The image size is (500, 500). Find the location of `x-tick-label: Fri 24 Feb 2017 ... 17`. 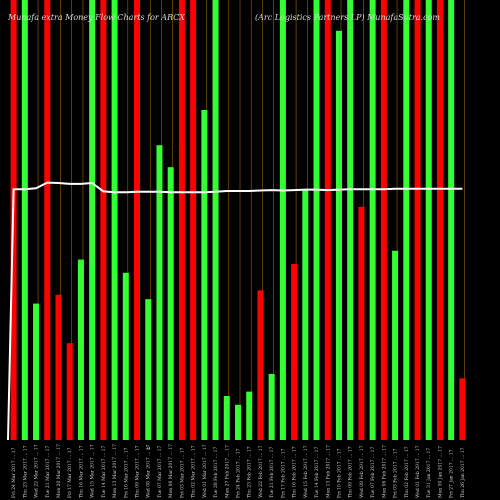

x-tick-label: Fri 24 Feb 2017 ... 17 is located at coordinates (239, 473).